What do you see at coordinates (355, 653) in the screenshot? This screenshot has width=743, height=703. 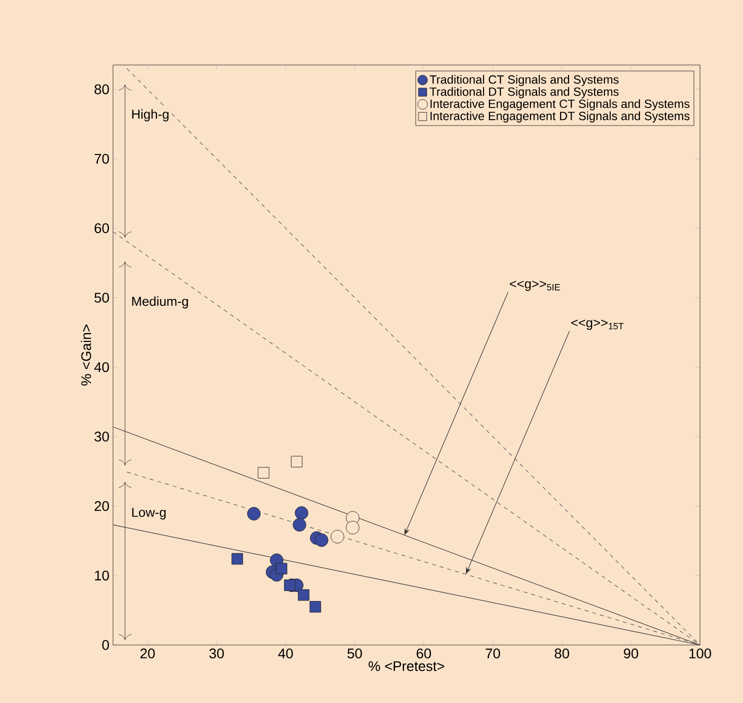 I see `x-tick-label: 50` at bounding box center [355, 653].